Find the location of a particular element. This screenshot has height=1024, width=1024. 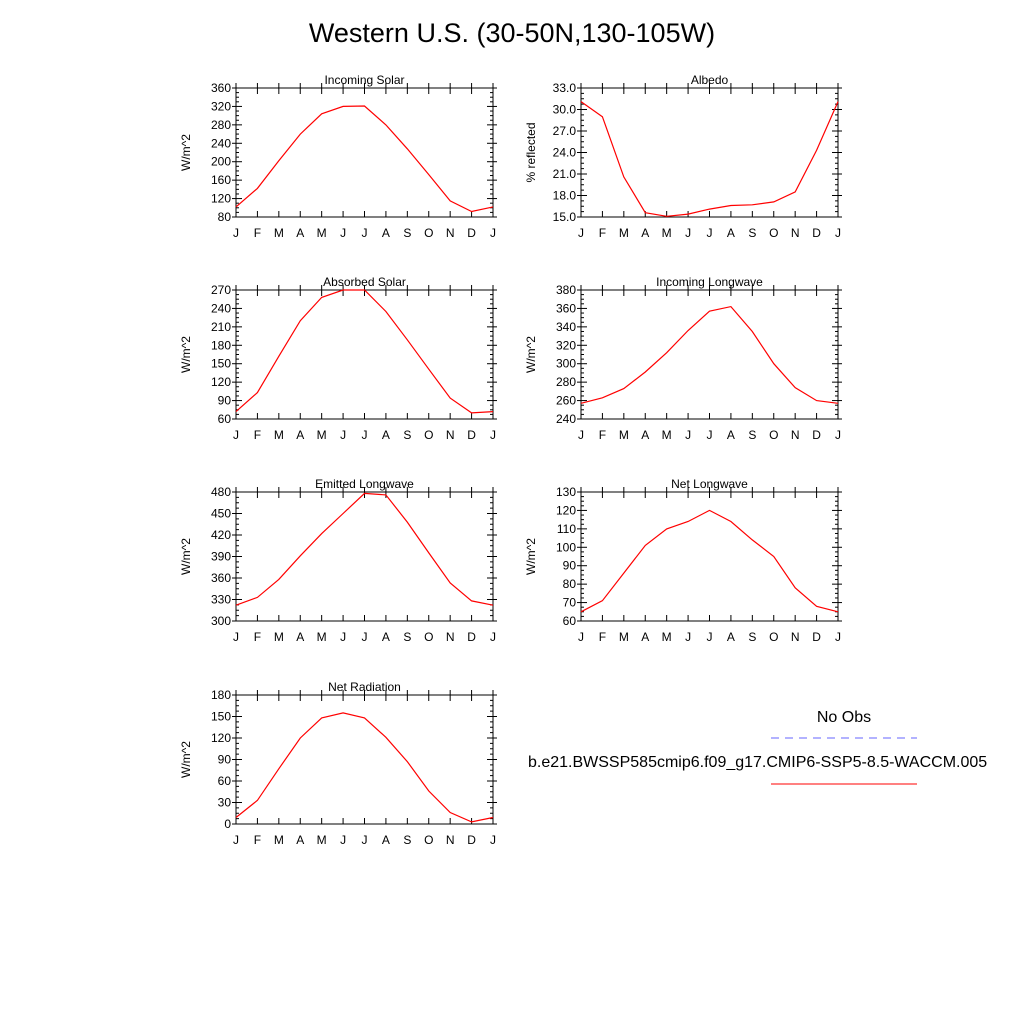

y-tick-label: 130 is located at coordinates (566, 492).